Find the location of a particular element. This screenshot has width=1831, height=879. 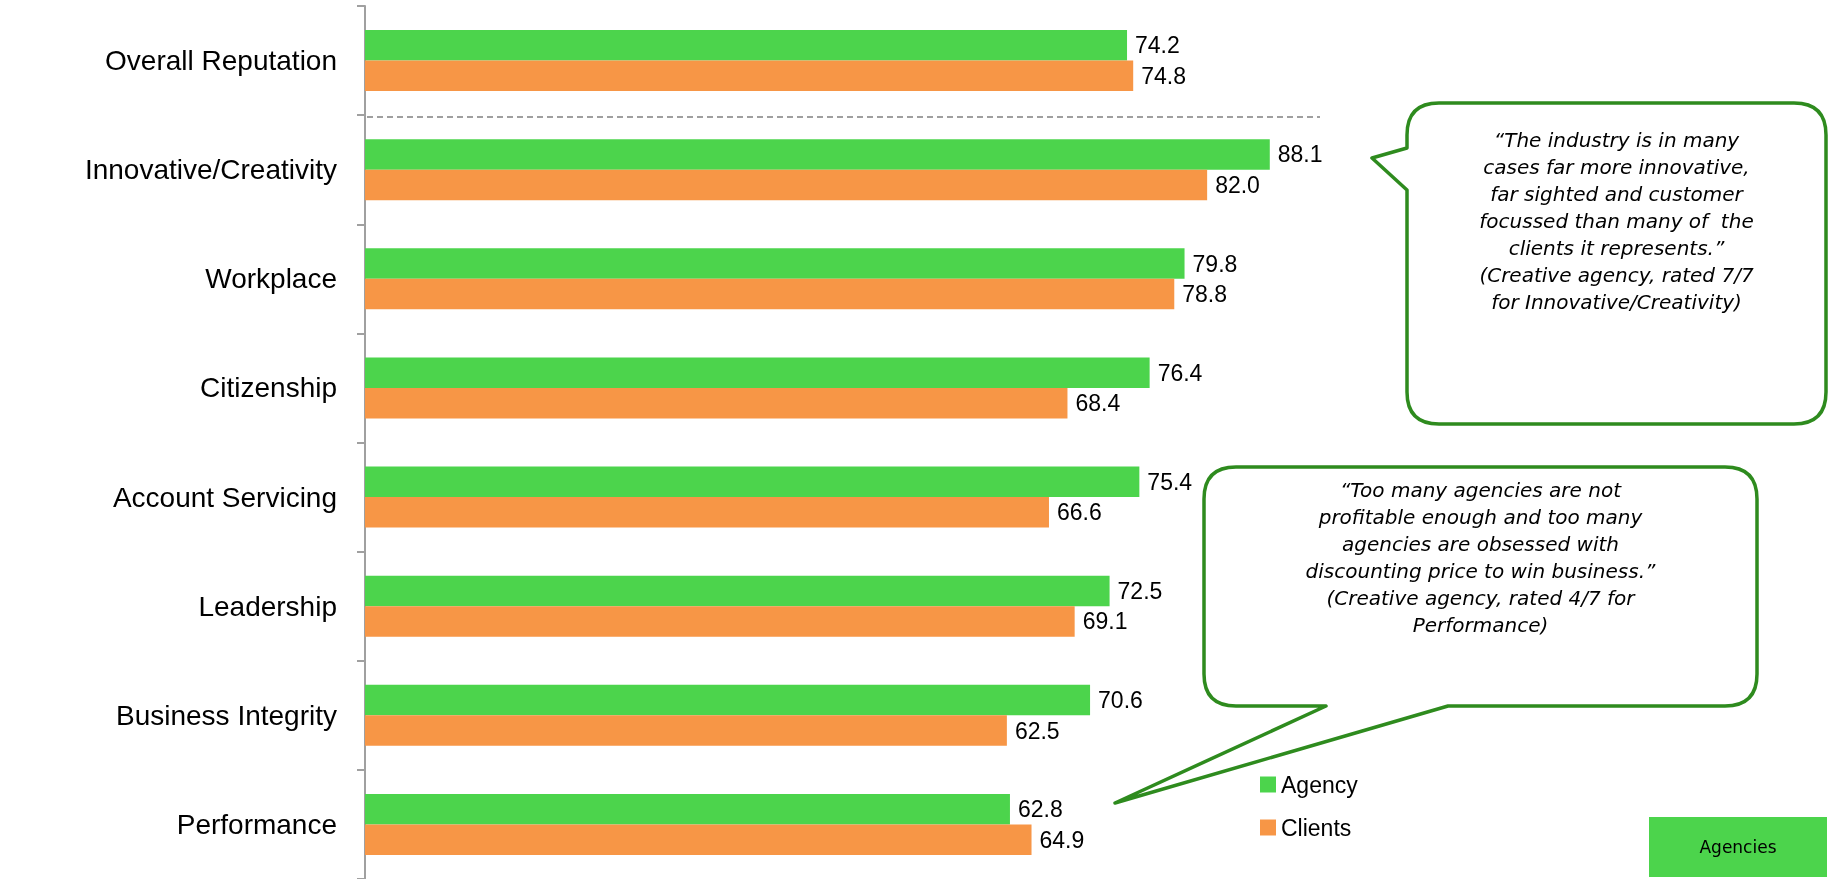

data-label: 64.9 is located at coordinates (1062, 839).